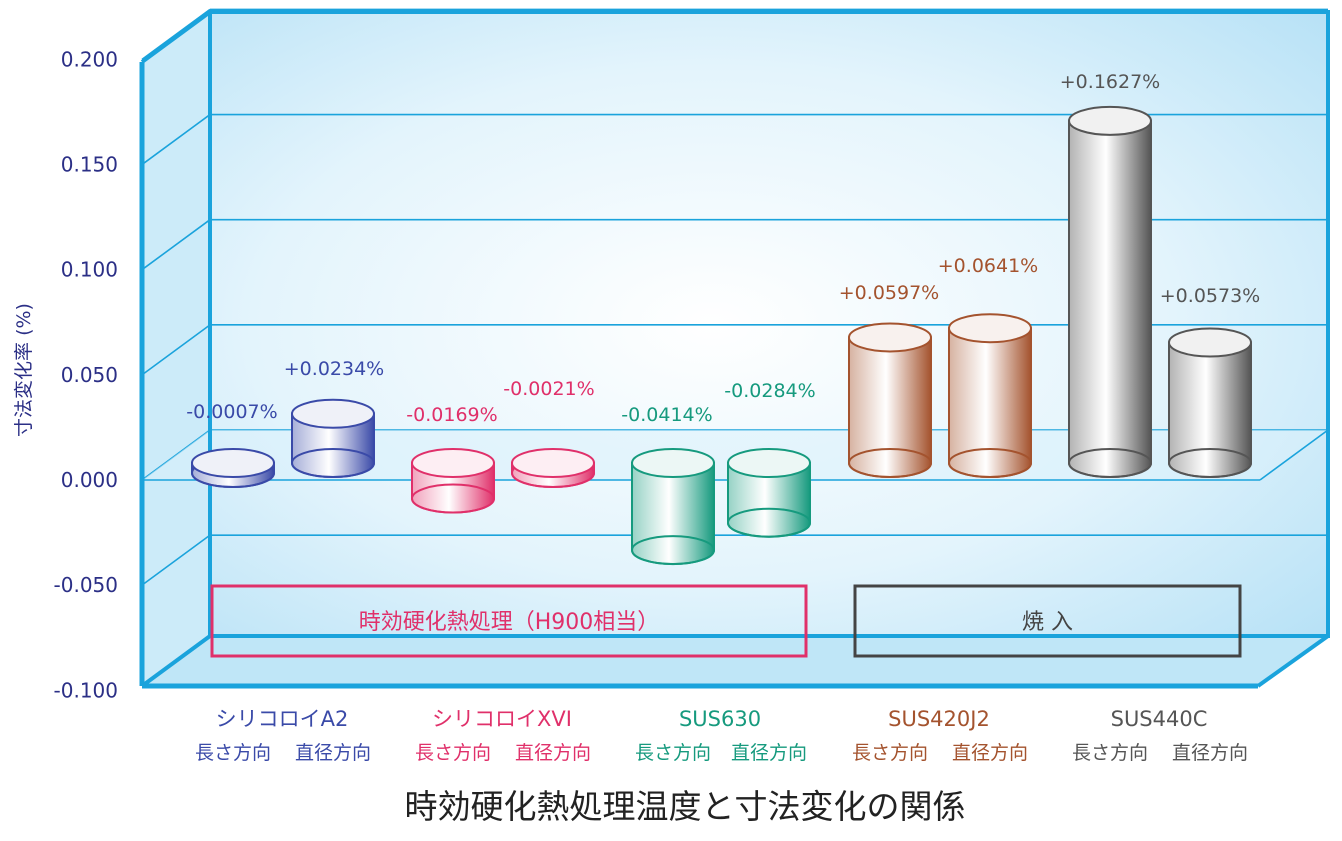  Describe the element at coordinates (231, 412) in the screenshot. I see `data-label: -0.0007%` at that location.